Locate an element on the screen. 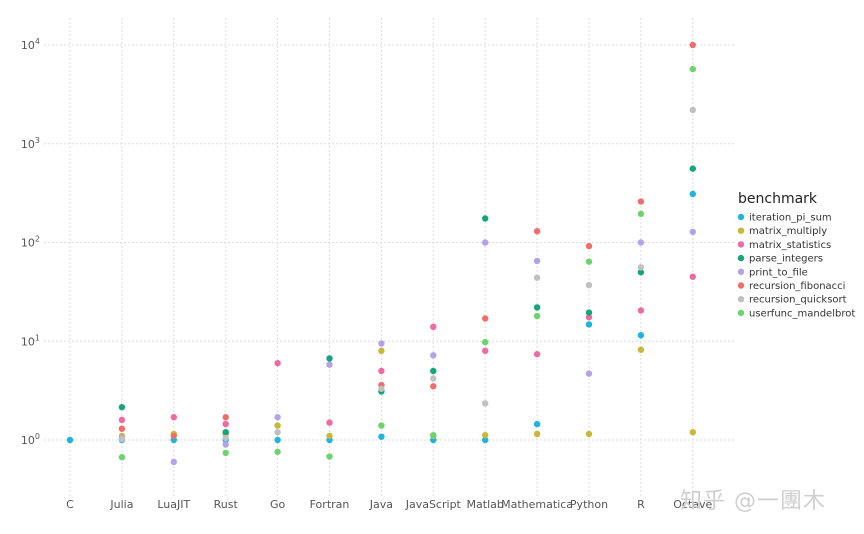  legend-label-print_to_file: print_to_file is located at coordinates (778, 272).